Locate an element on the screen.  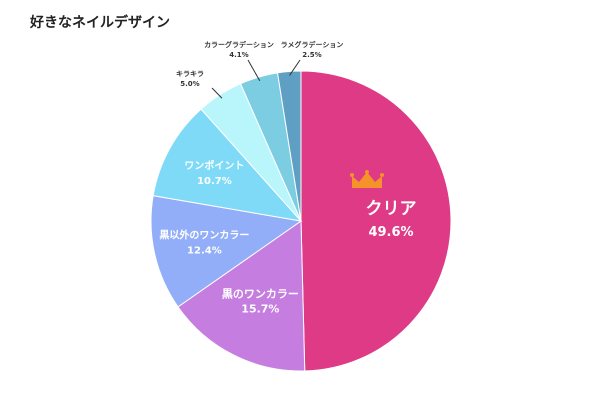
slice-value: 49.6% is located at coordinates (390, 232).